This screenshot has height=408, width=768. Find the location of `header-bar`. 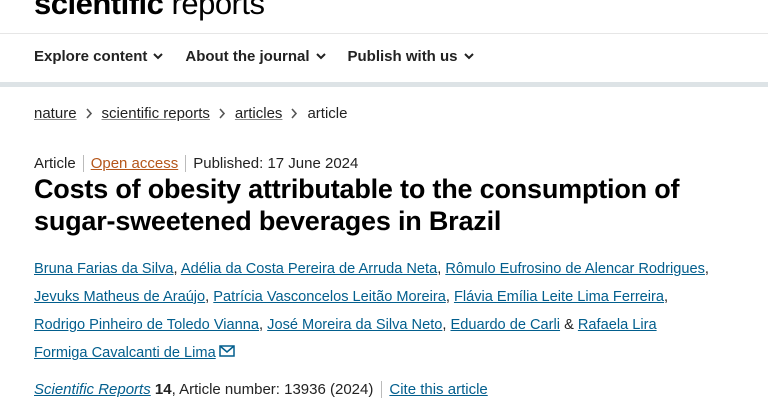

header-bar is located at coordinates (384, 84).